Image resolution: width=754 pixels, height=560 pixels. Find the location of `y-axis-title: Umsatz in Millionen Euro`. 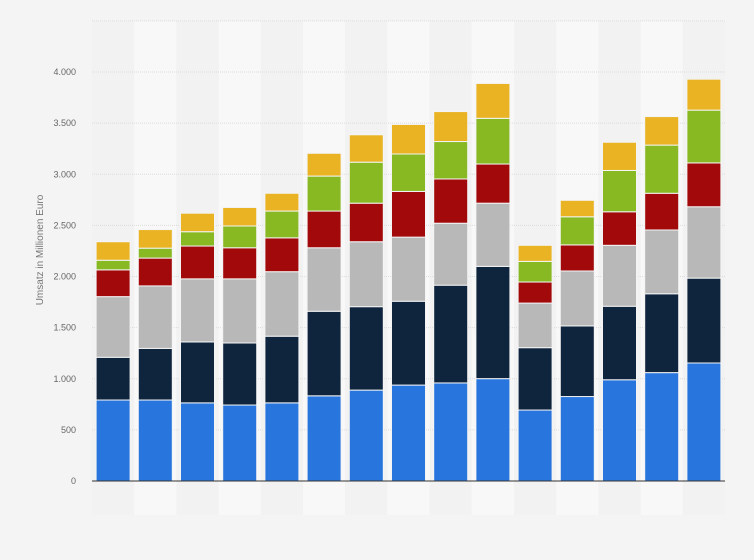

y-axis-title: Umsatz in Millionen Euro is located at coordinates (40, 249).